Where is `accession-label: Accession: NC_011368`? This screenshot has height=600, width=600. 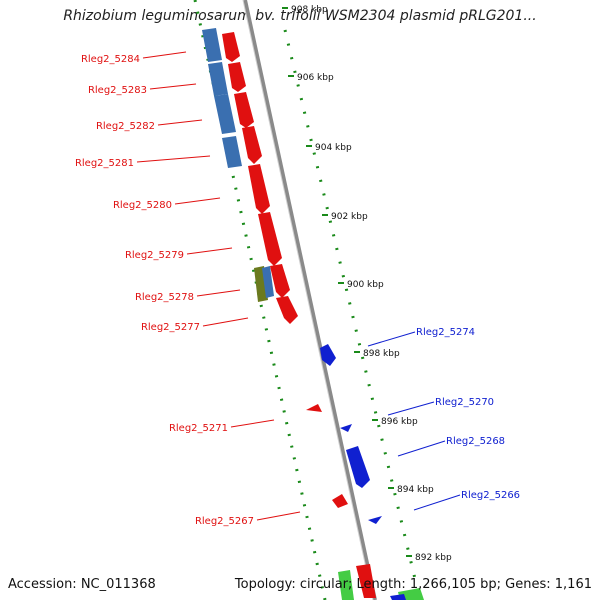 accession-label: Accession: NC_011368 is located at coordinates (82, 584).